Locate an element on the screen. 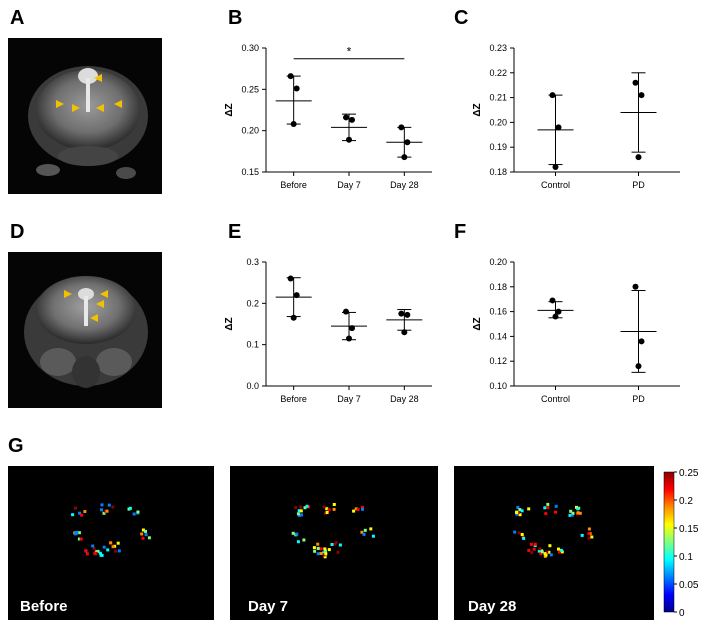  y-tick-label: 0.19 is located at coordinates (498, 147).